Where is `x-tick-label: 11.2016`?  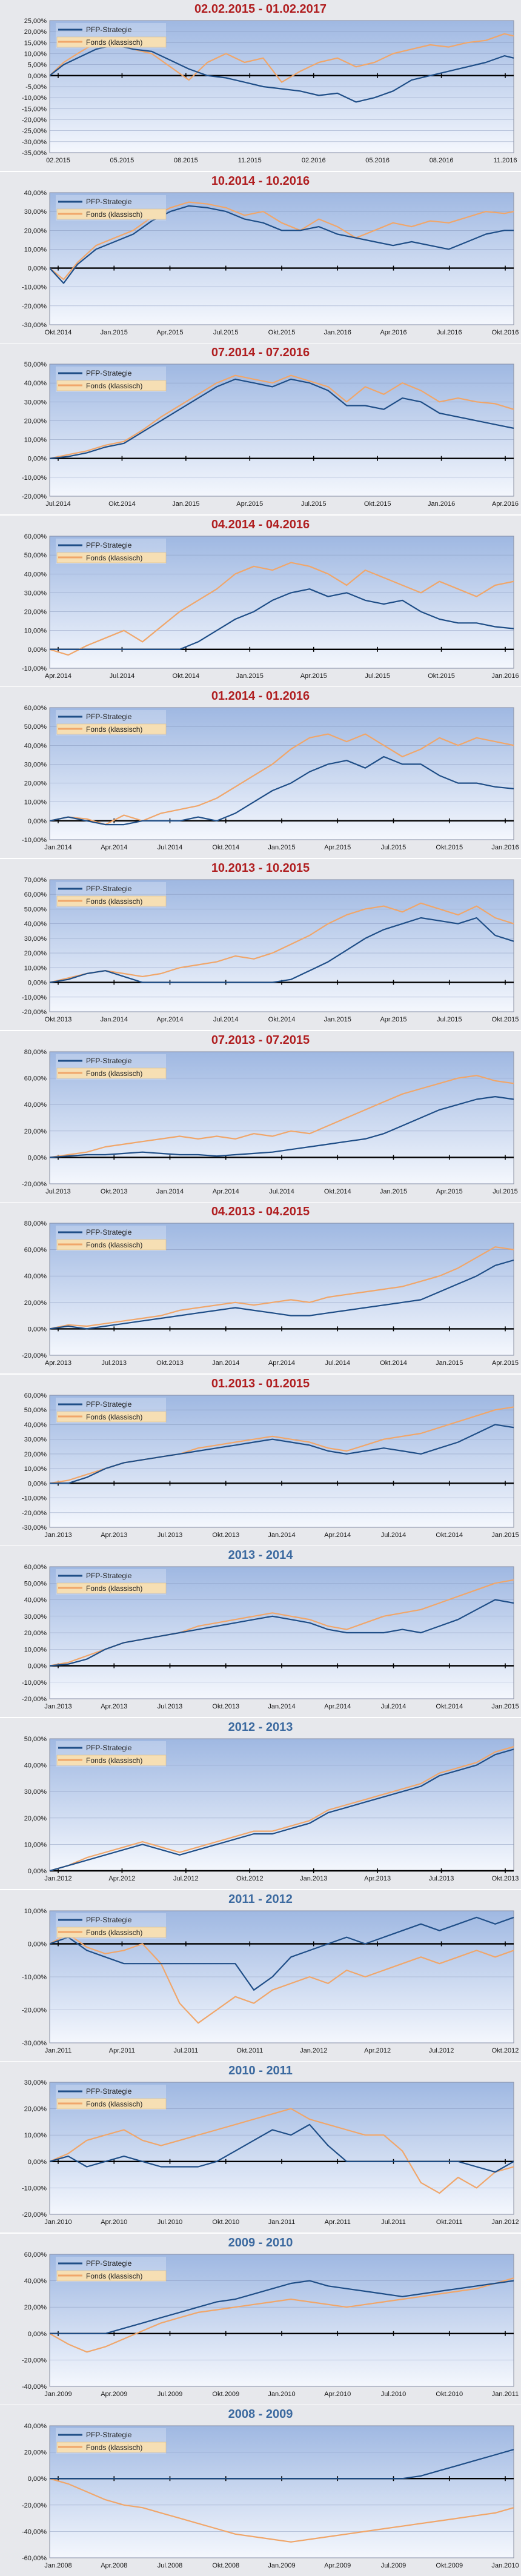
x-tick-label: 11.2016 is located at coordinates (505, 160).